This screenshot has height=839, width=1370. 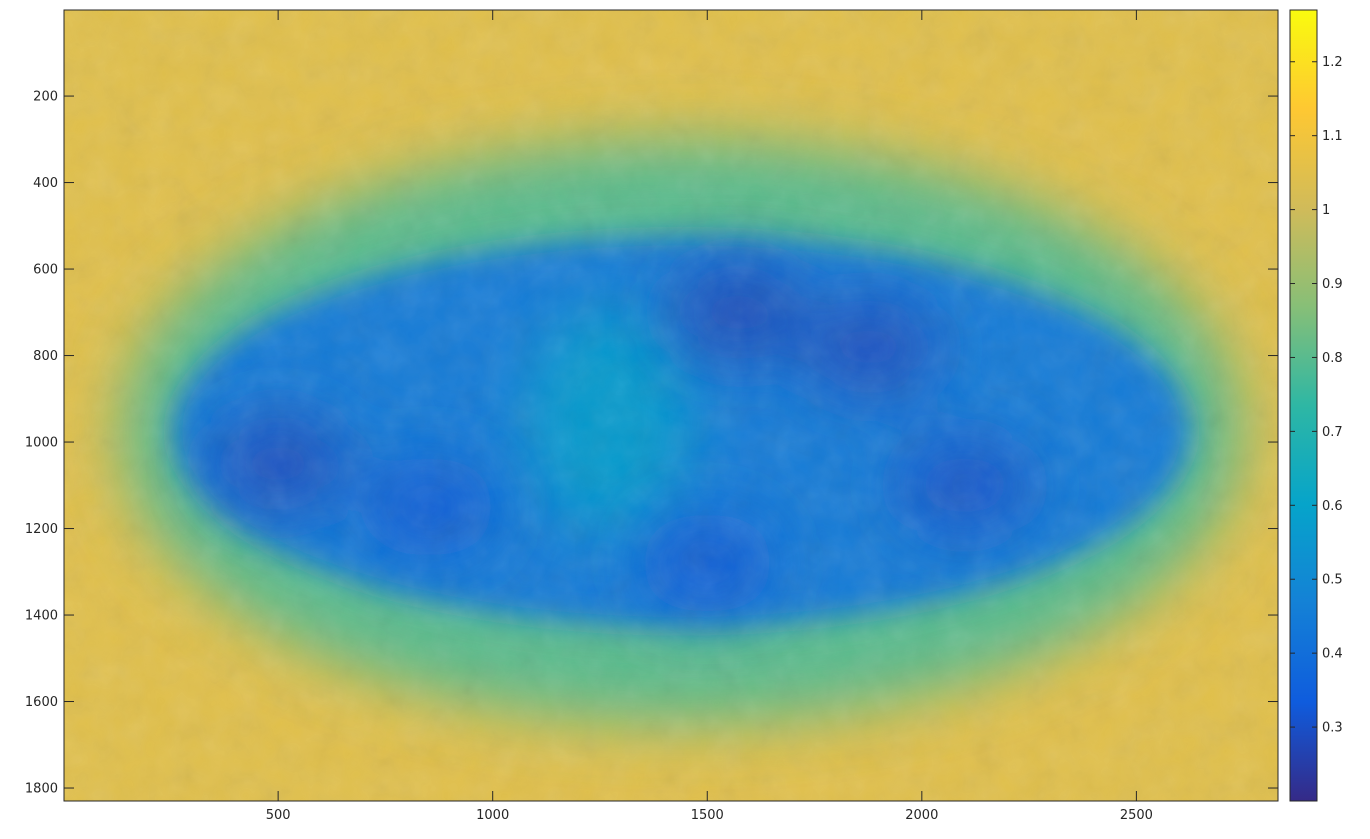 What do you see at coordinates (921, 815) in the screenshot?
I see `x-tick-label: 2000` at bounding box center [921, 815].